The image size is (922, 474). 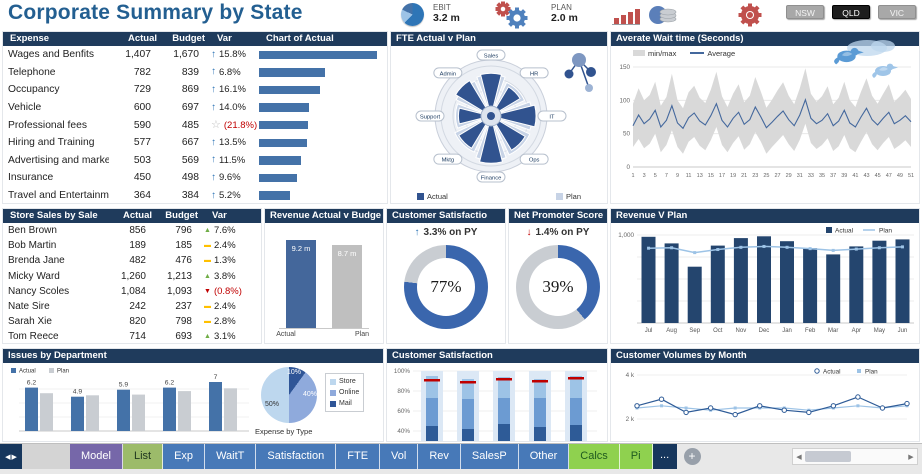 What do you see at coordinates (552, 118) in the screenshot?
I see `svg-text: IT` at bounding box center [552, 118].